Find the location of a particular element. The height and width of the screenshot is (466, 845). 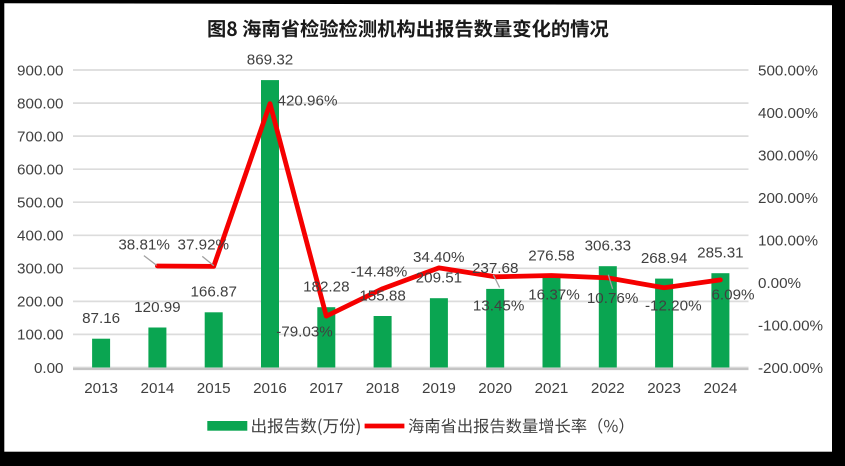

svg-text: 869.32 is located at coordinates (270, 59).